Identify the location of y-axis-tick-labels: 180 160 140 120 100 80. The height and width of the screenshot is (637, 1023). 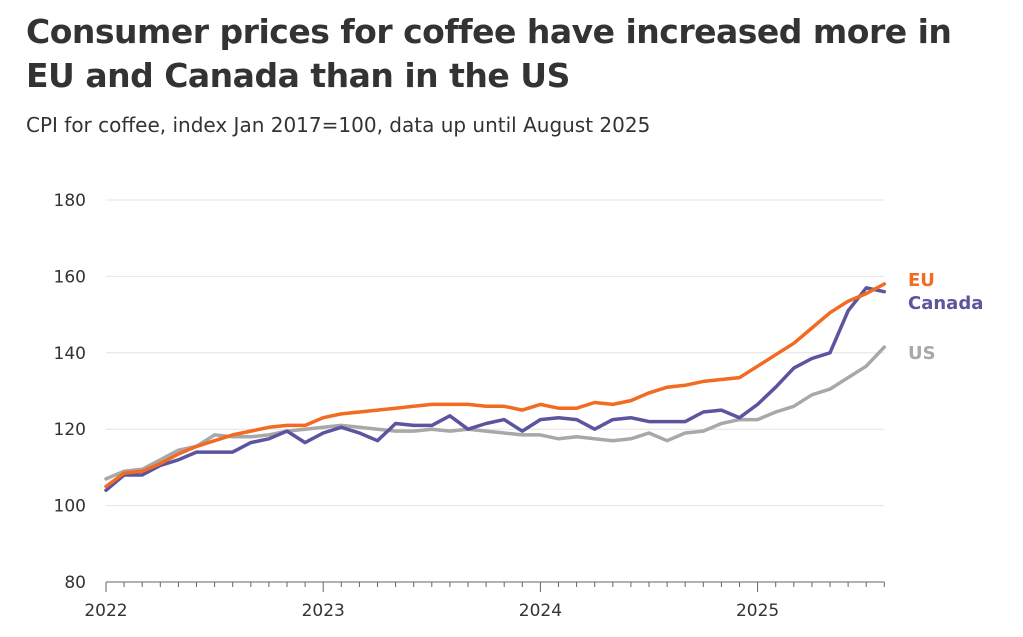
(70, 392).